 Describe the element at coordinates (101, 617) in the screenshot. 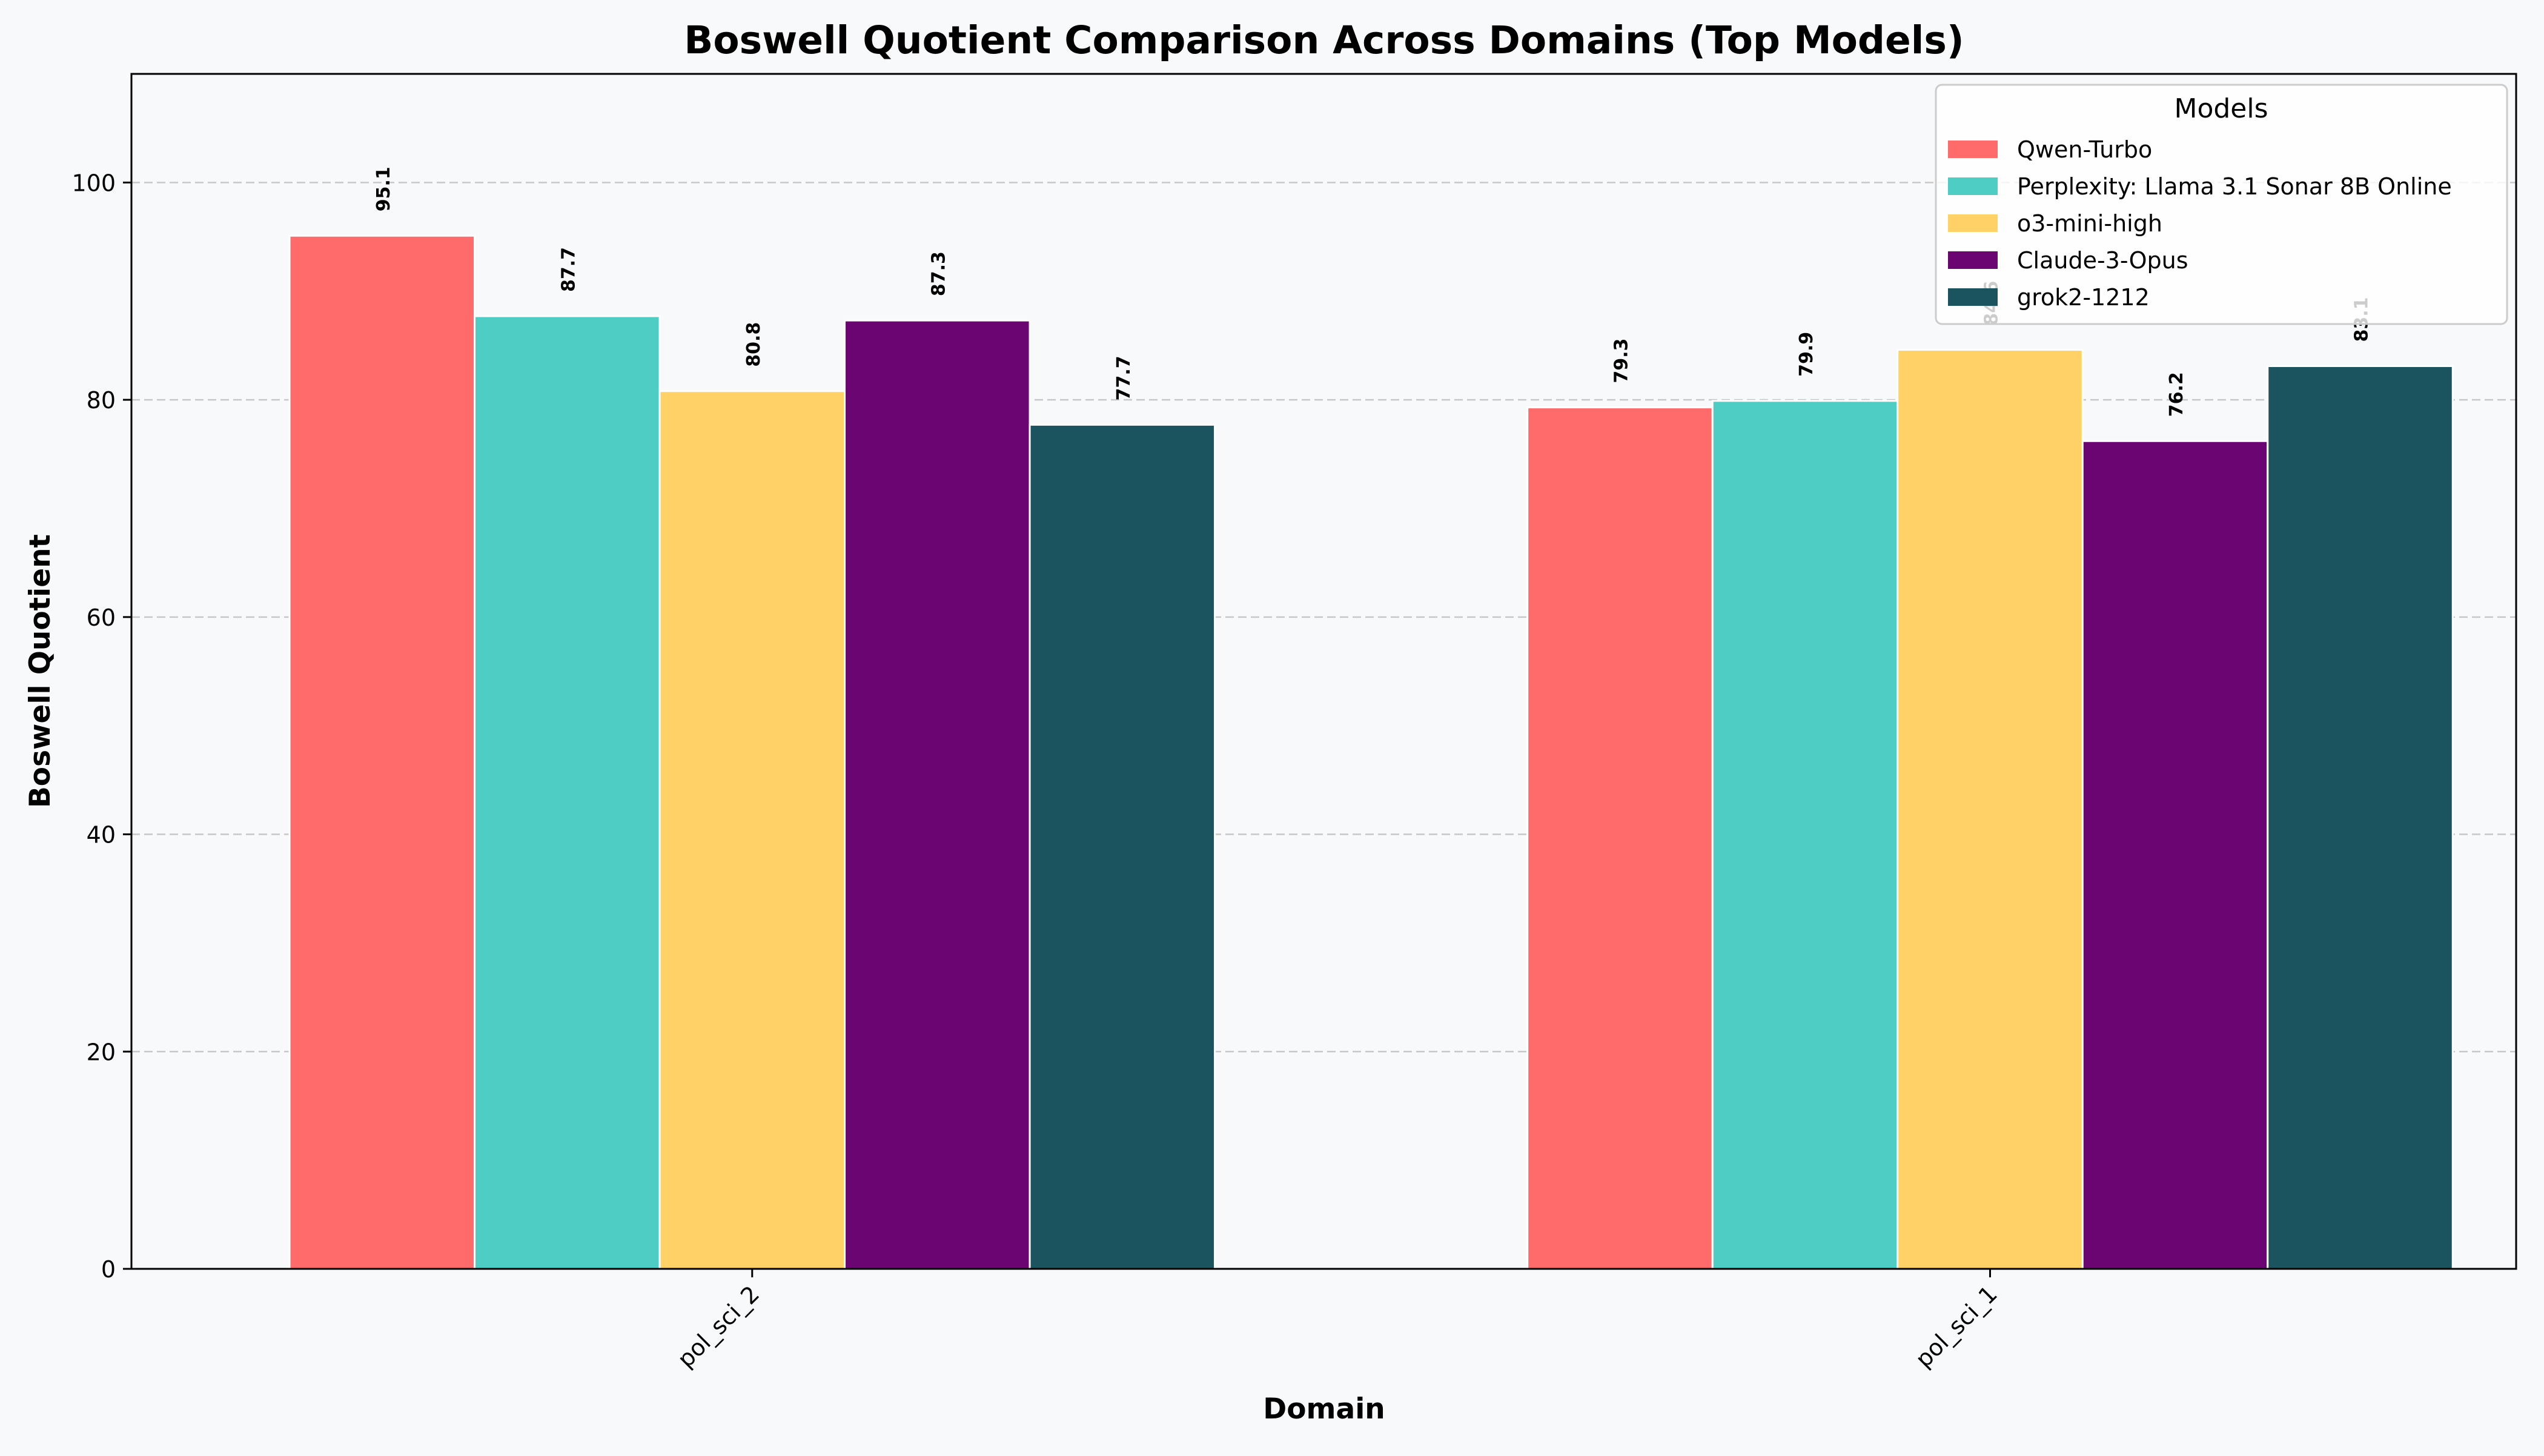

I see `y-tick-label: 60` at that location.